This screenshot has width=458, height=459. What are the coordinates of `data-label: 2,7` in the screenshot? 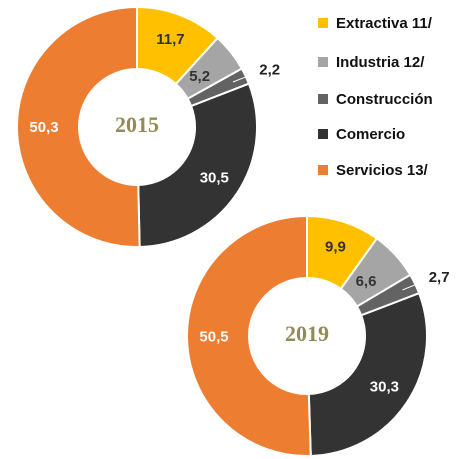 It's located at (439, 277).